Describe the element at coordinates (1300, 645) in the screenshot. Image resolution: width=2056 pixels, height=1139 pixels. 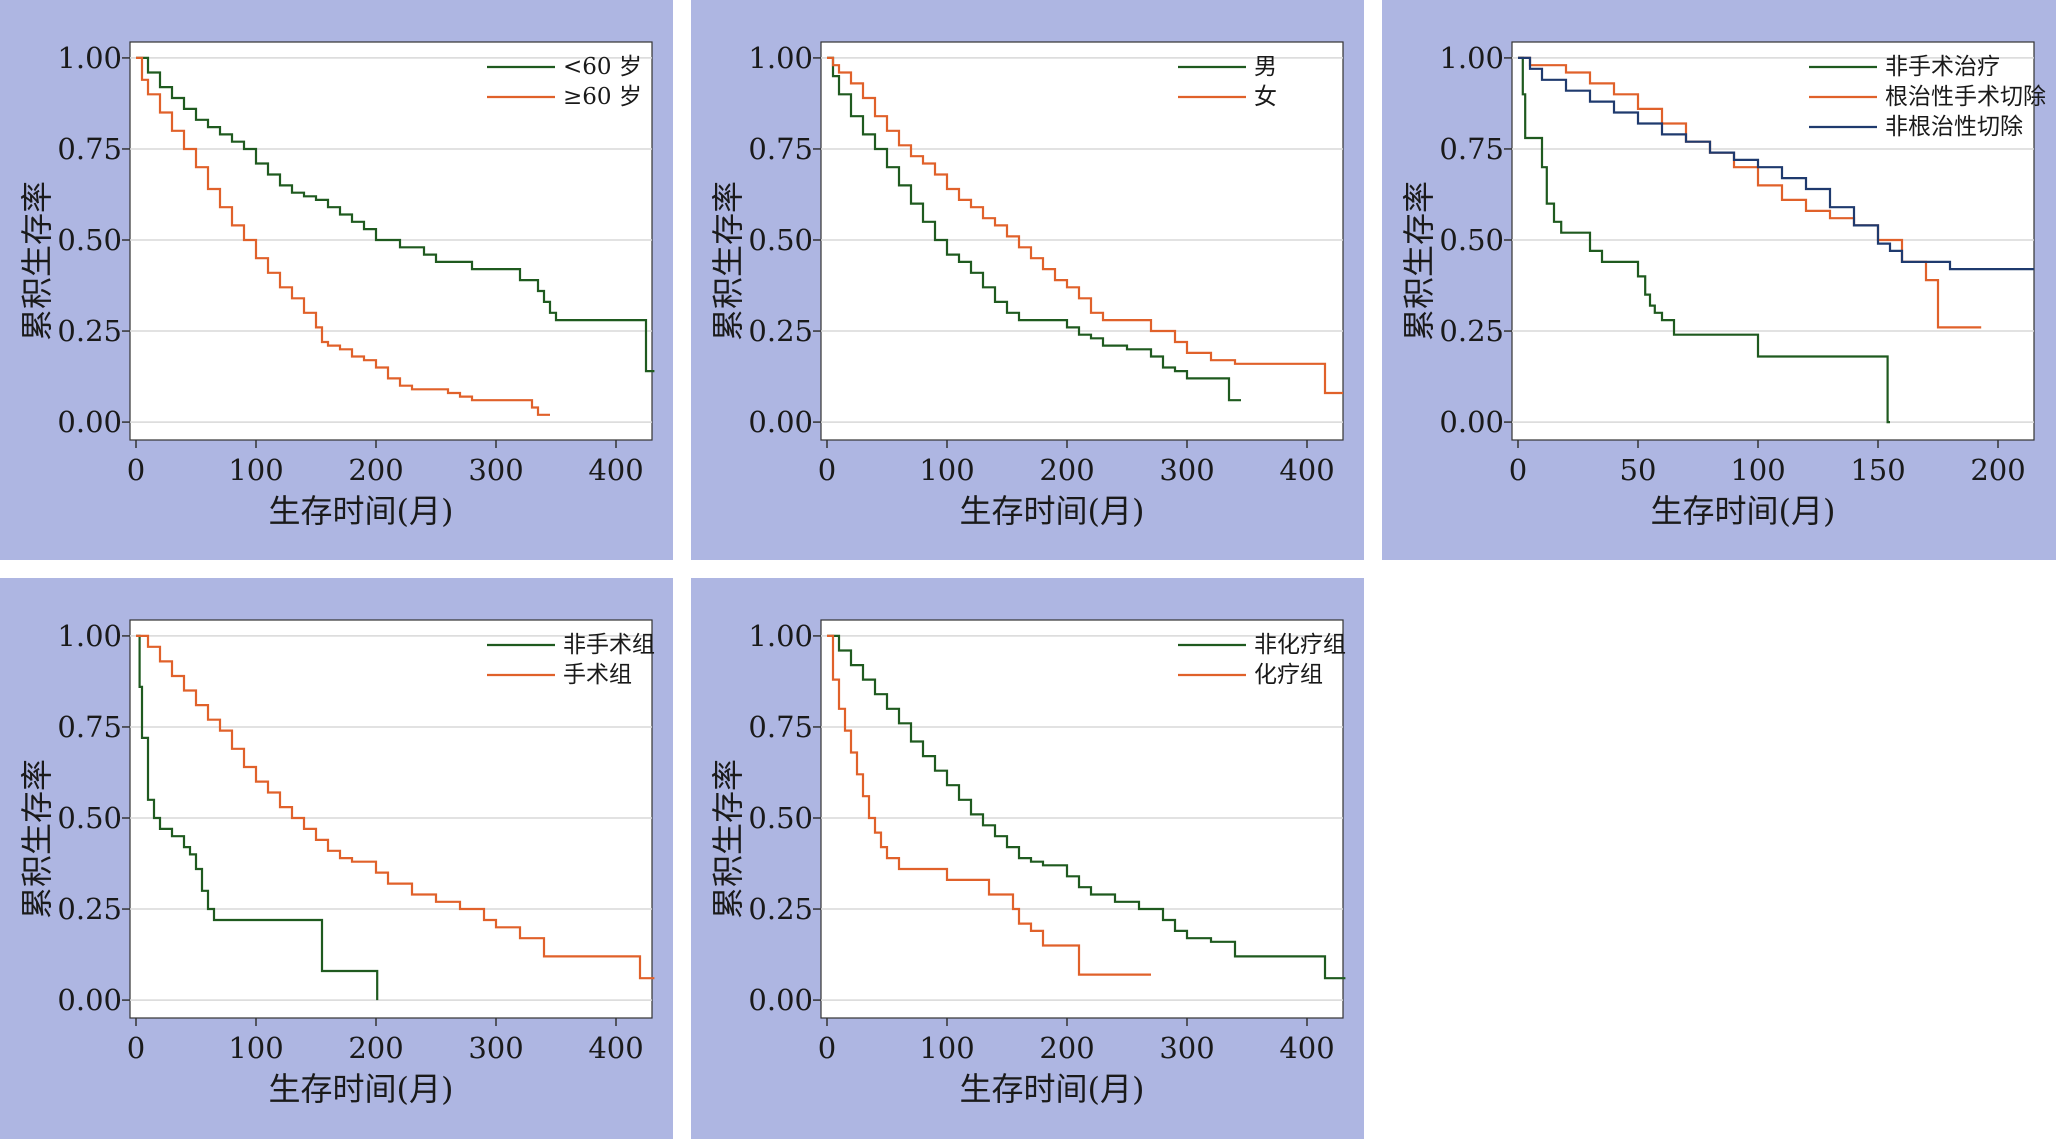
I see `legend-label: 非化疗组` at that location.